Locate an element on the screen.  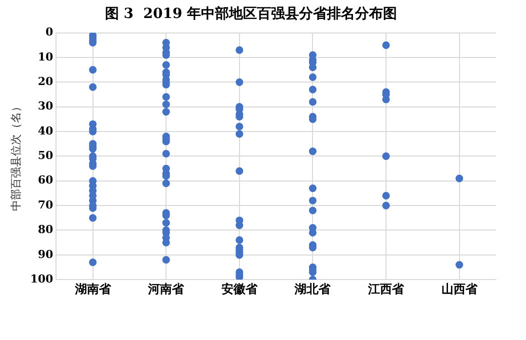
x-tick-label: 山西省 is located at coordinates (459, 289).